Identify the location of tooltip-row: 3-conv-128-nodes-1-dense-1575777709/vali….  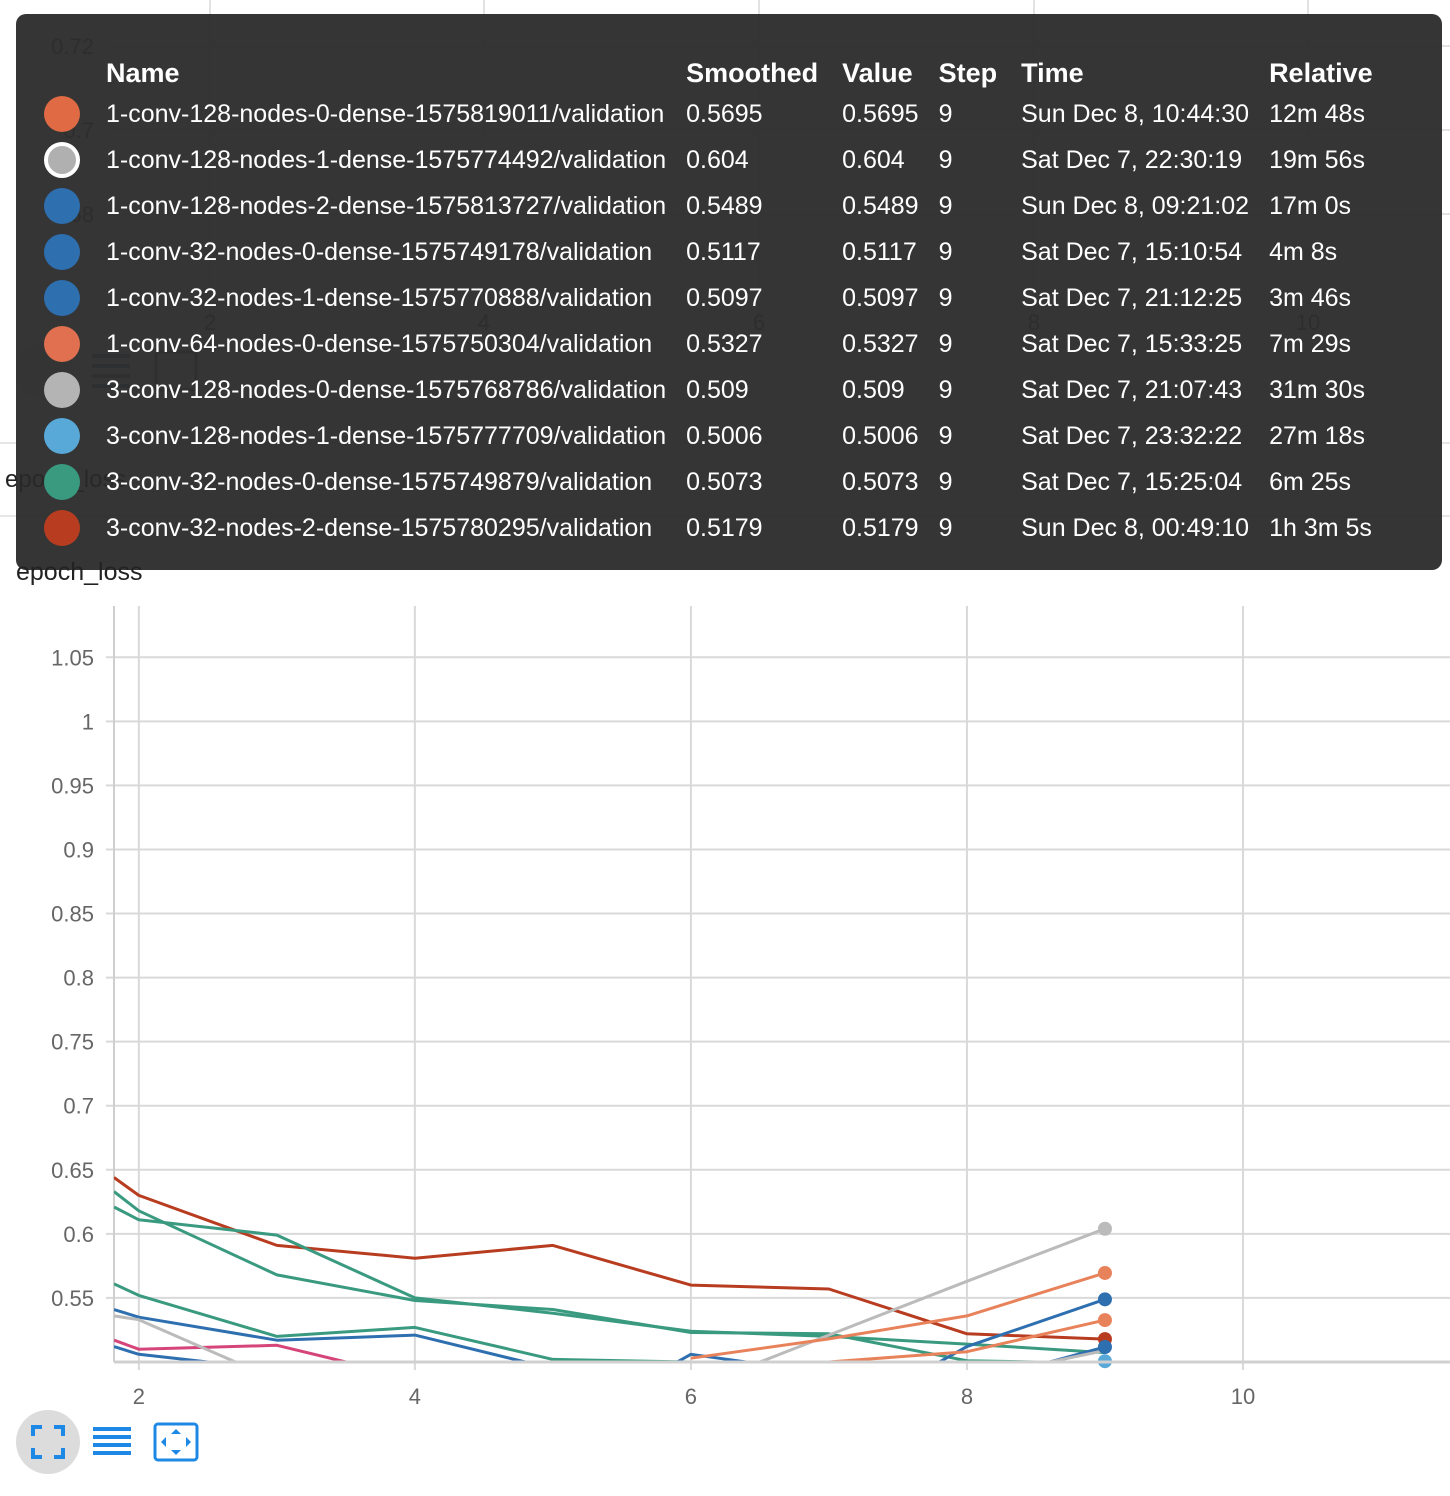
(720, 436).